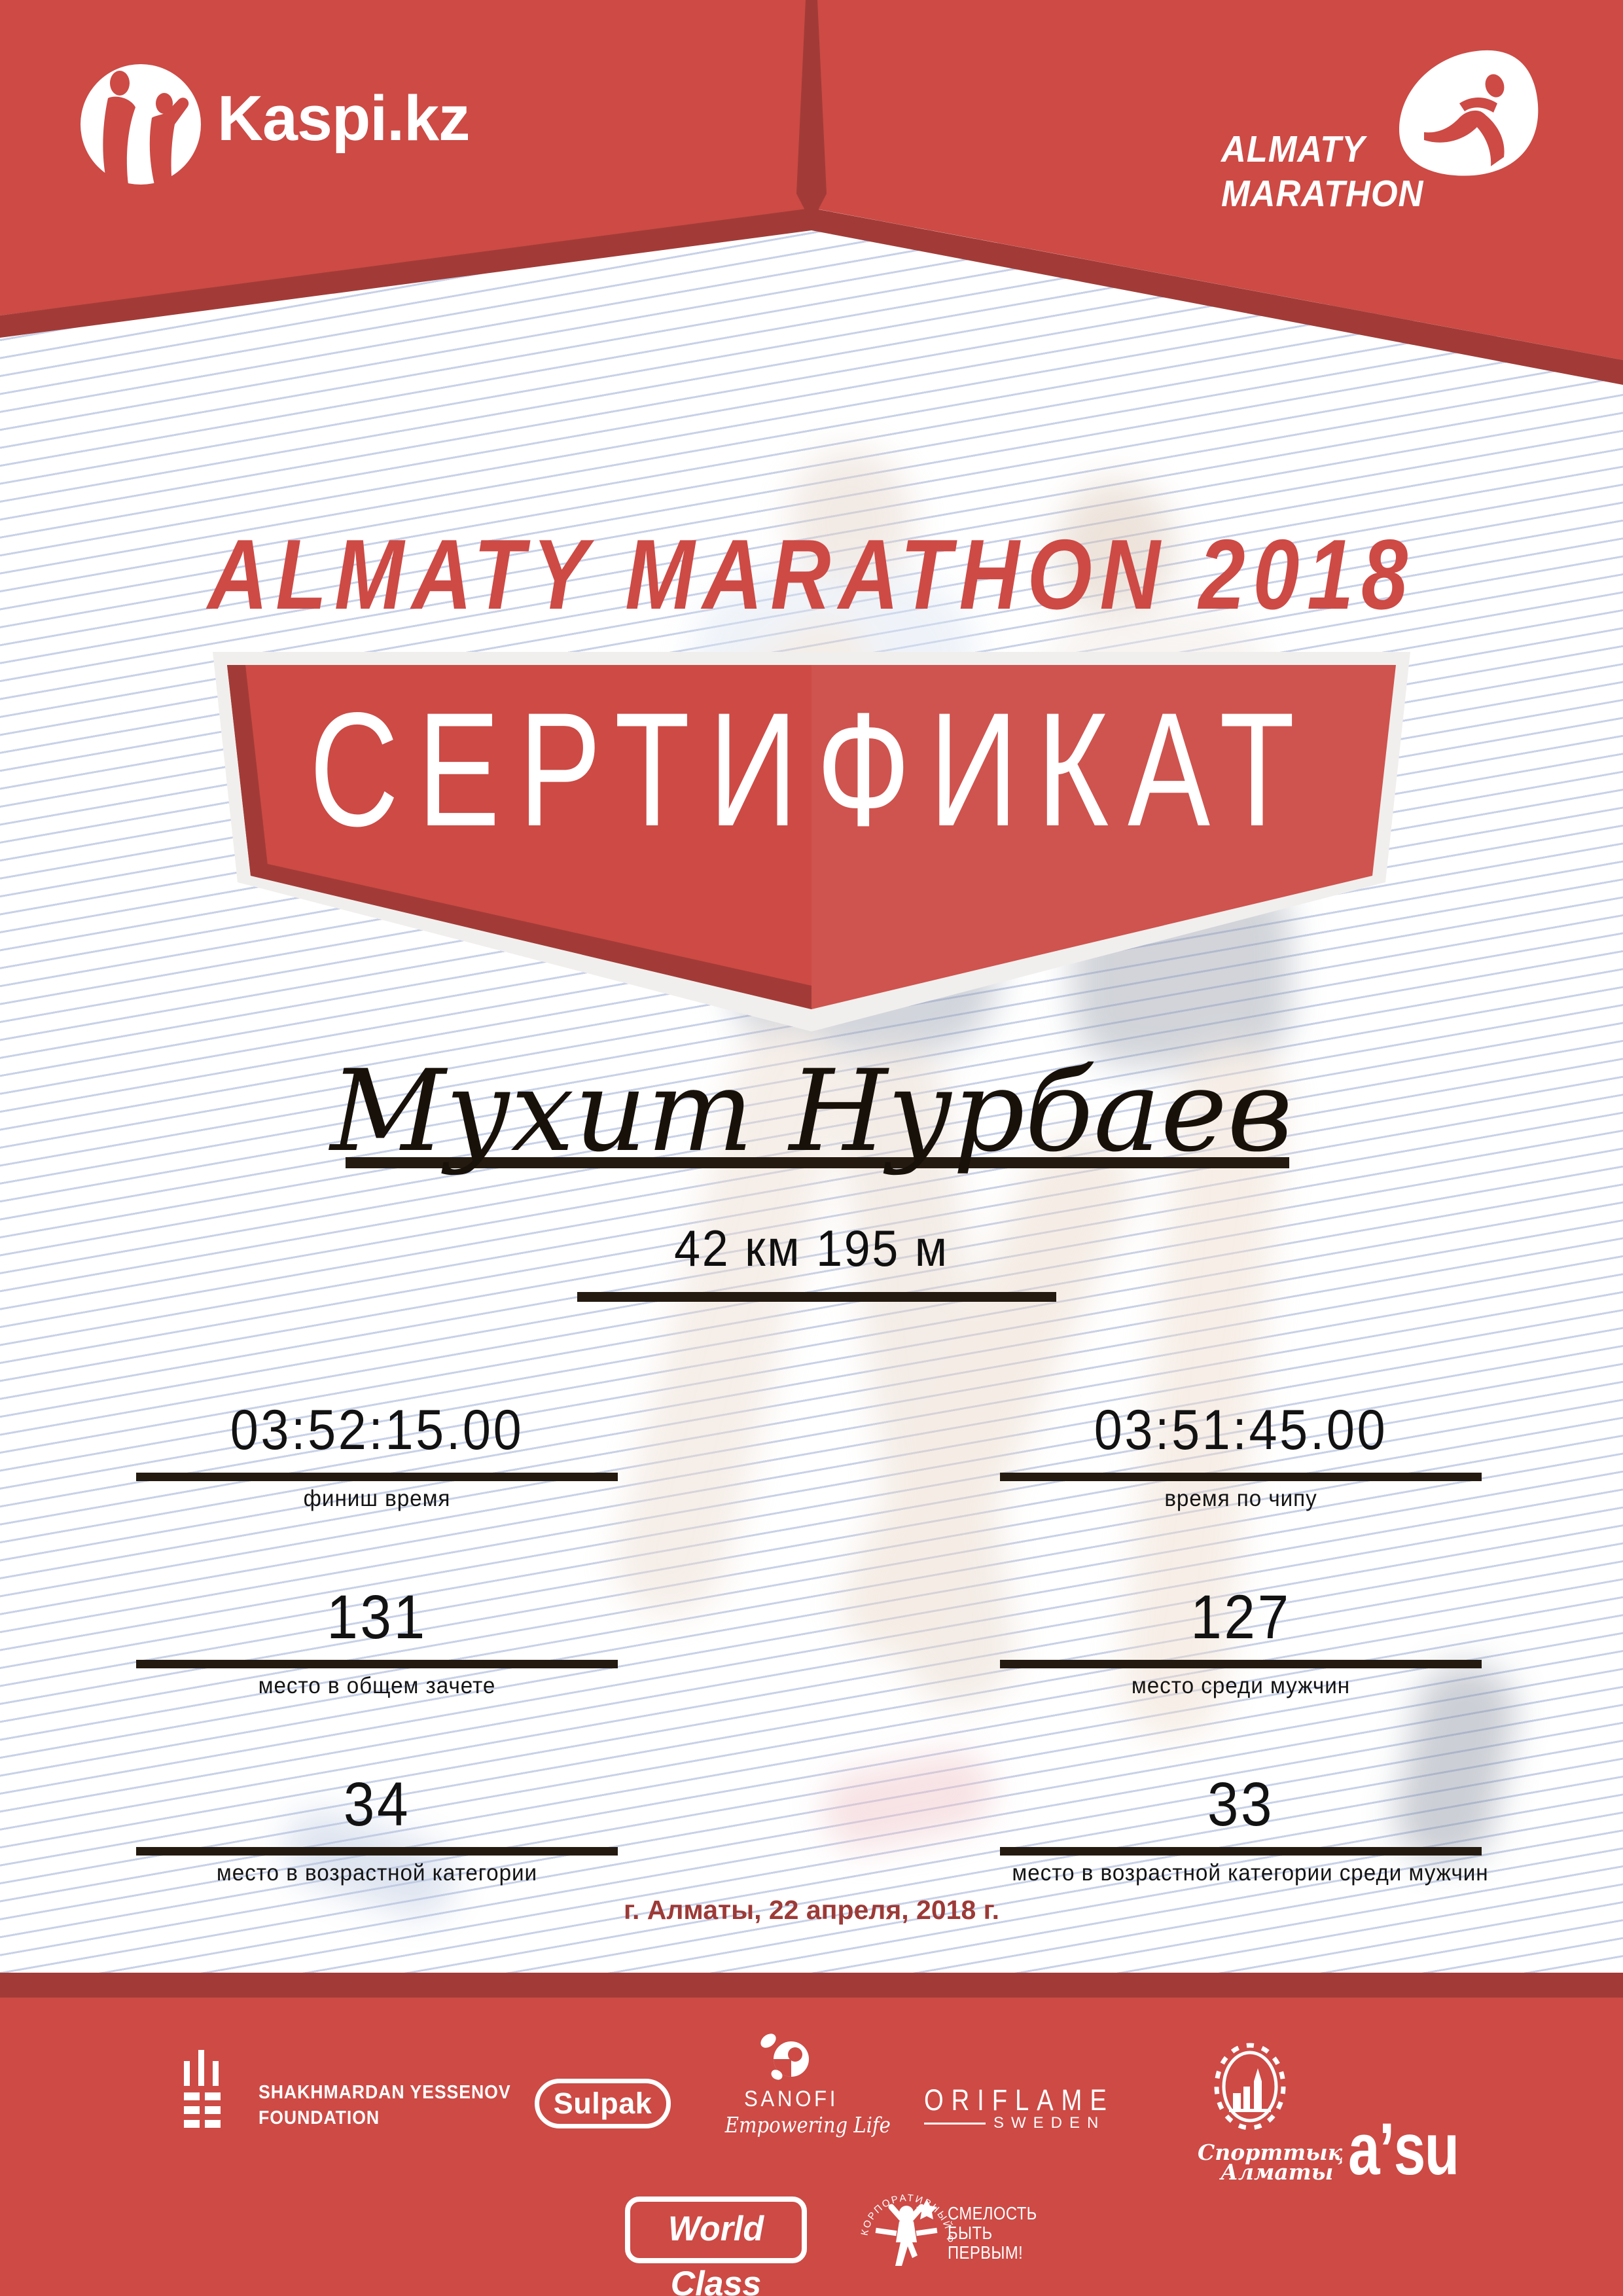 The width and height of the screenshot is (1623, 2296). Describe the element at coordinates (1277, 2172) in the screenshot. I see `sport-almaty-line2: Алматы` at that location.